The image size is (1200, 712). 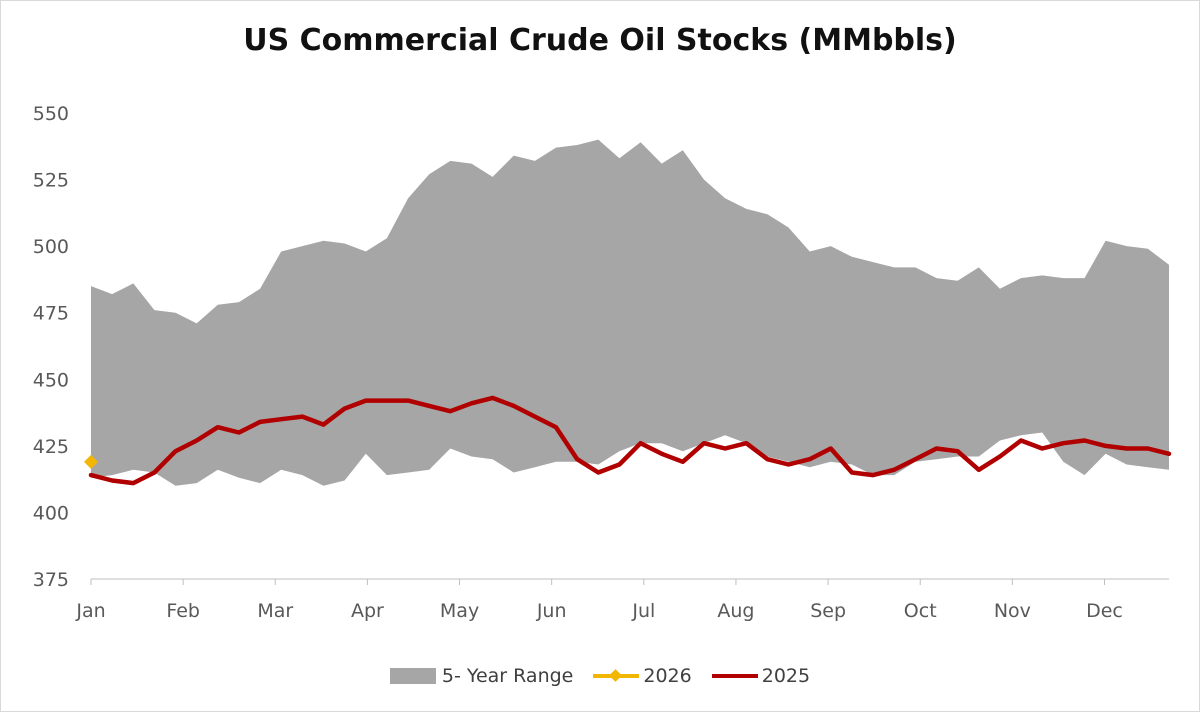 I want to click on x-tick-label: Dec, so click(x=1104, y=611).